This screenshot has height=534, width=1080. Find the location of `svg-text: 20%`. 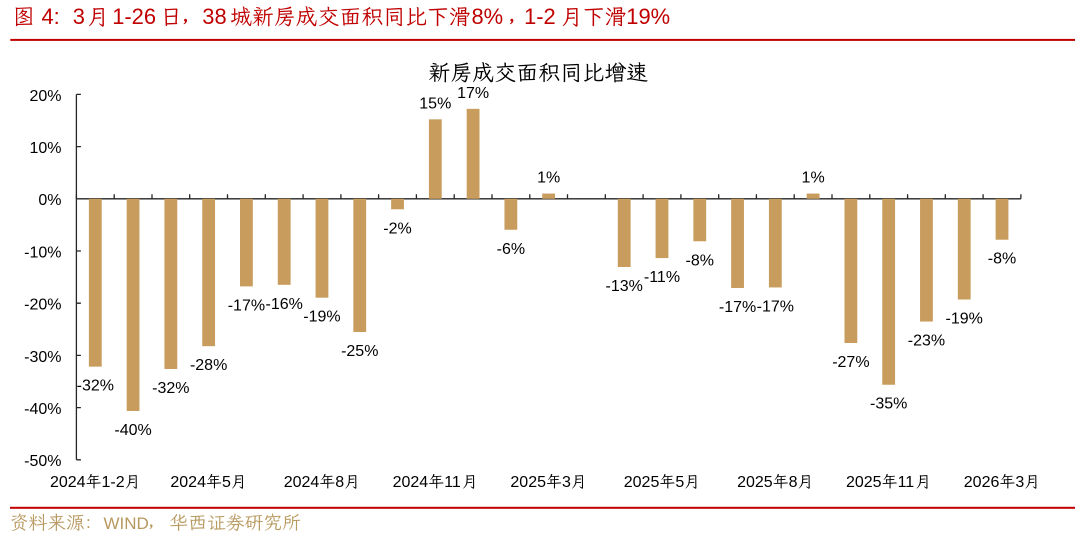

svg-text: 20% is located at coordinates (45, 96).